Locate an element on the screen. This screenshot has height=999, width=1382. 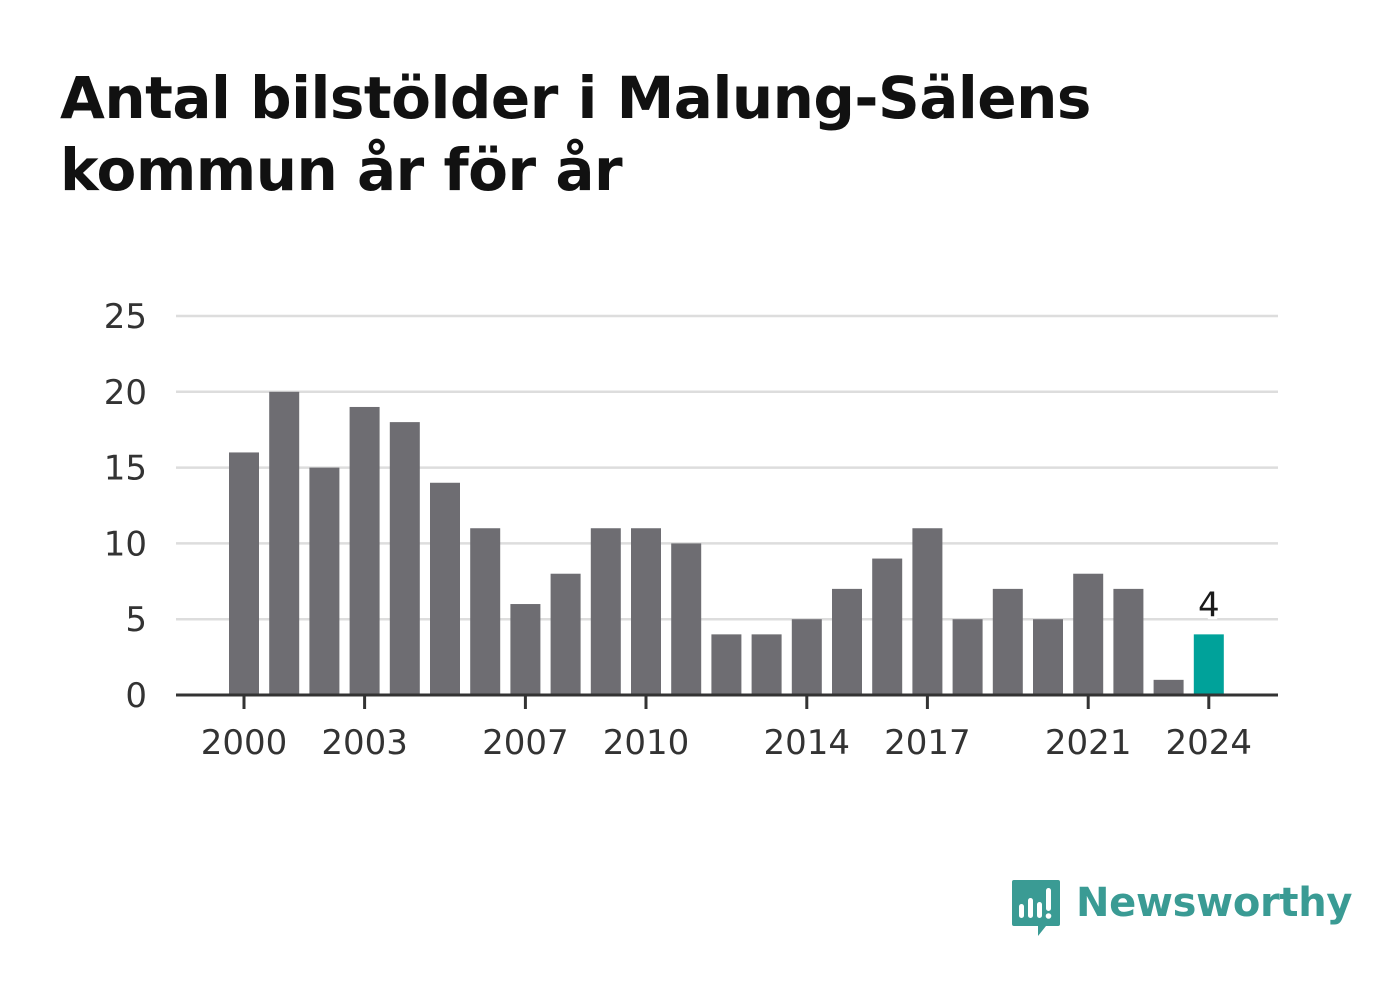
value-label-2024: 4 is located at coordinates (1209, 605).